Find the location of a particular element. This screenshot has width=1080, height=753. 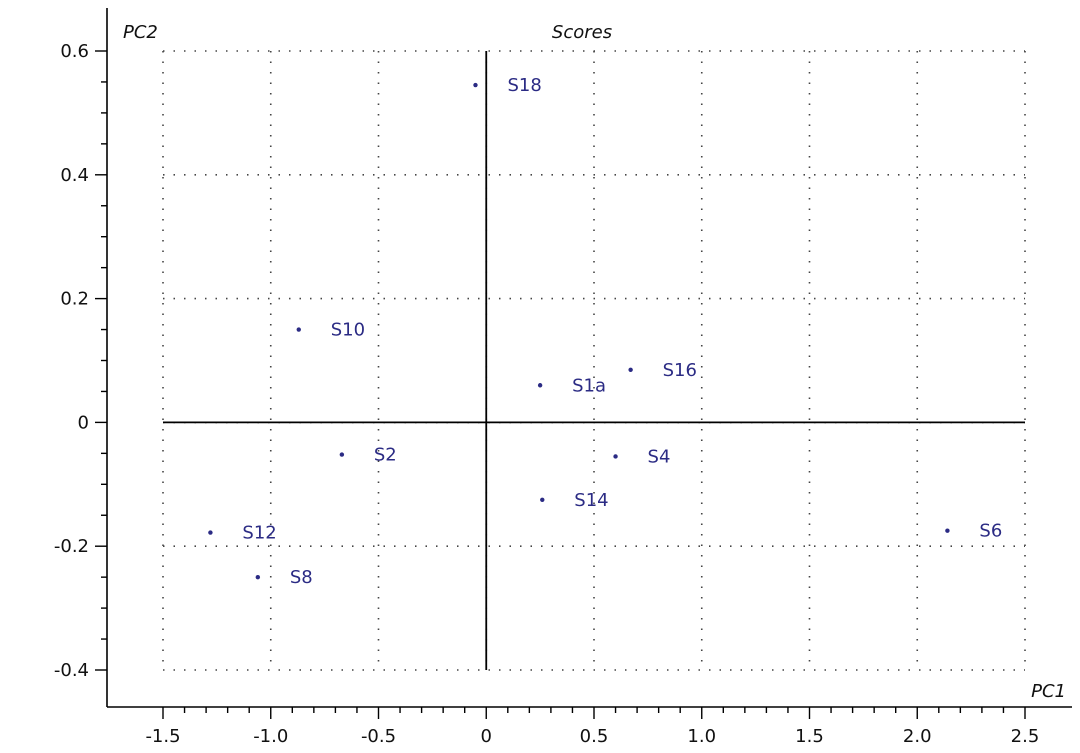

chart-title: Scores is located at coordinates (582, 32).